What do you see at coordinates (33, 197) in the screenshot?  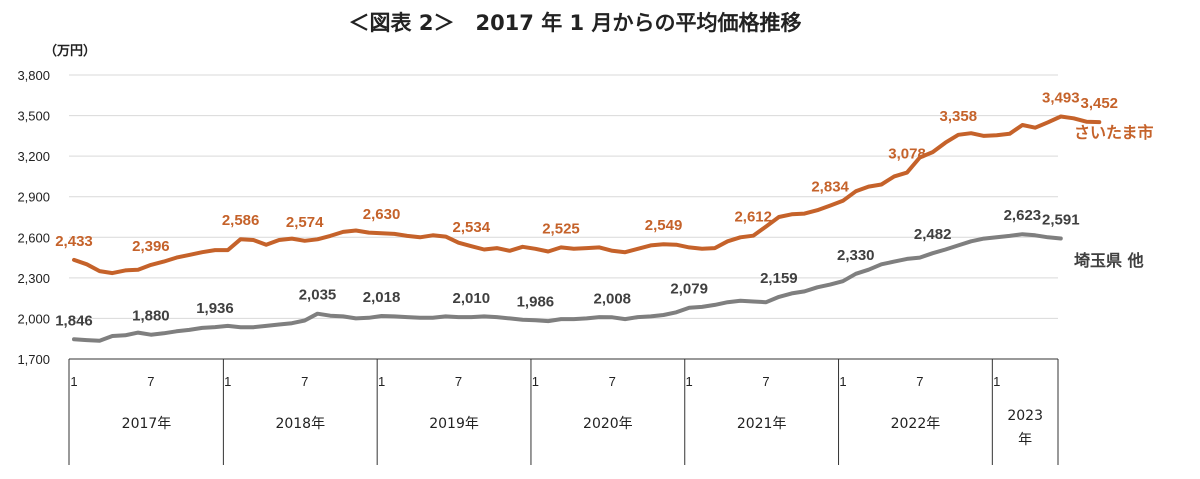 I see `y-tick-label: 2,900` at bounding box center [33, 197].